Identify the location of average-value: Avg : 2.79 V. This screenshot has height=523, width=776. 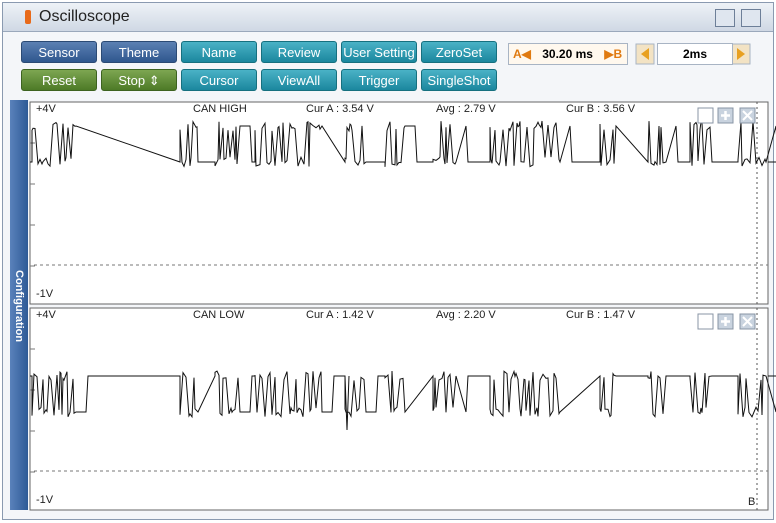
(466, 109).